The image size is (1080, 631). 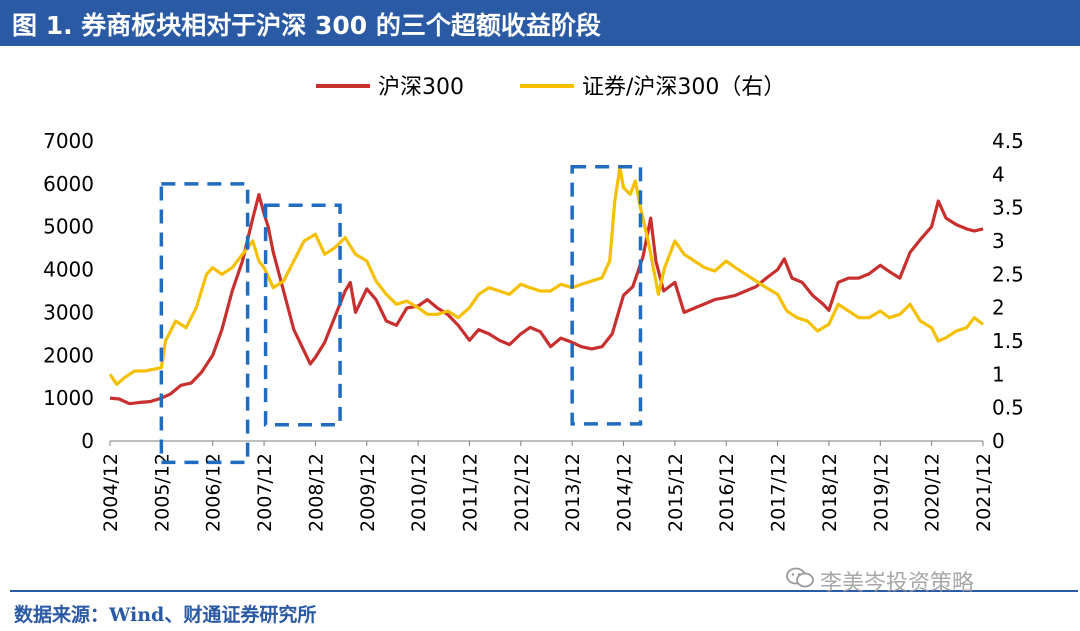 I want to click on legend-label-securities-ratio: 证券/沪深300（右）, so click(x=683, y=87).